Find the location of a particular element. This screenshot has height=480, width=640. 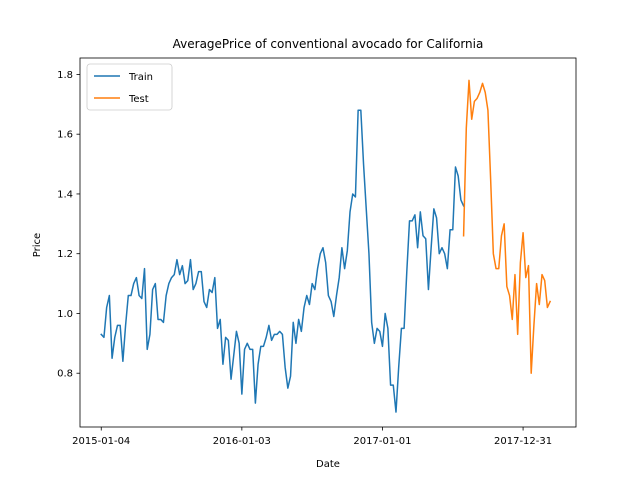

y-tick-label: 1.4 is located at coordinates (65, 194).